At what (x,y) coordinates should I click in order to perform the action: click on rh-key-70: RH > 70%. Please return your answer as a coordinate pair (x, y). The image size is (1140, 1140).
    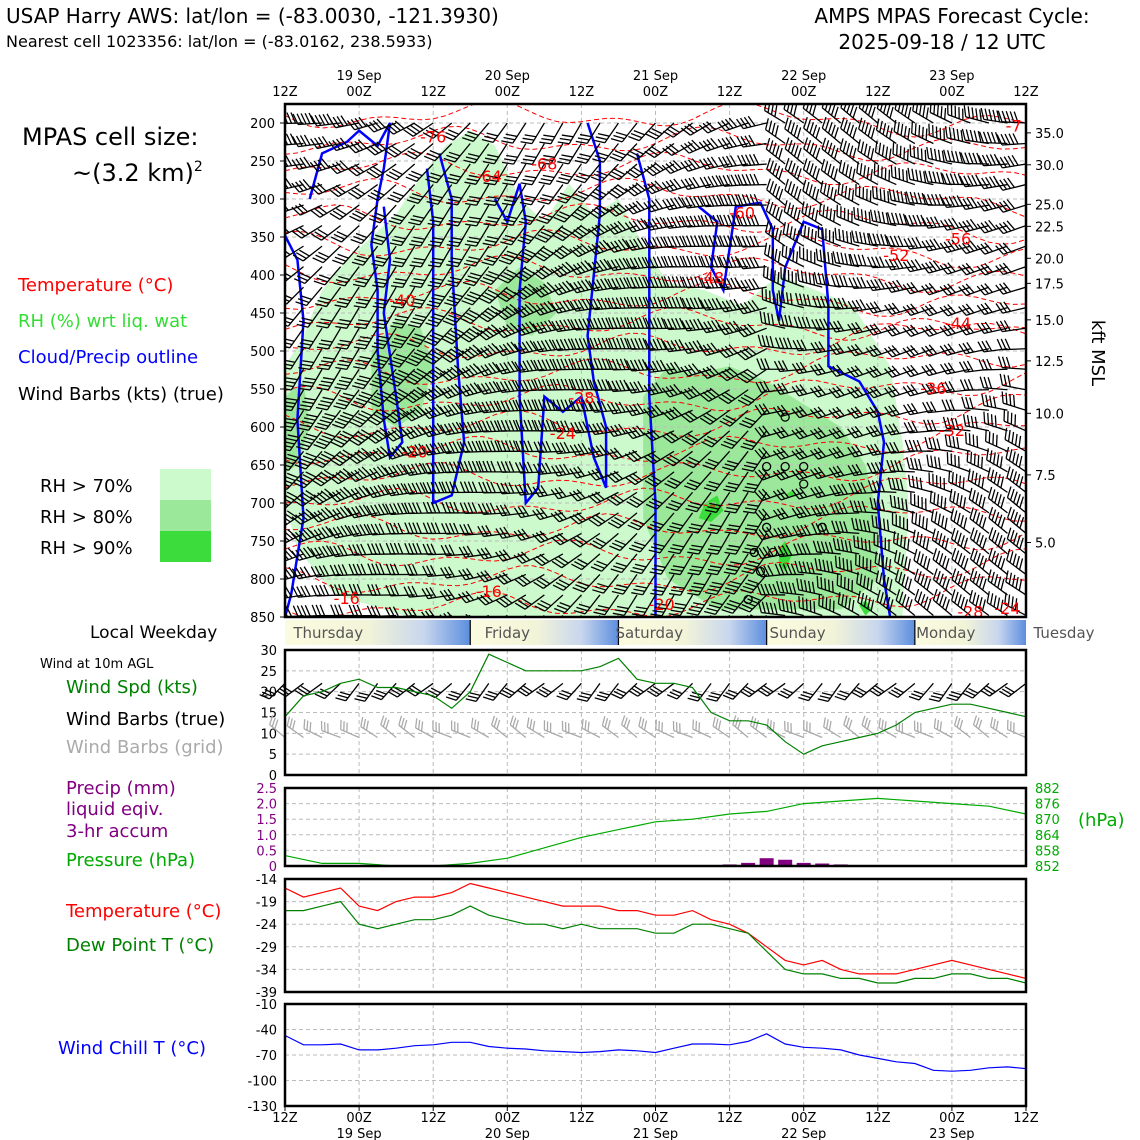
    Looking at the image, I should click on (86, 486).